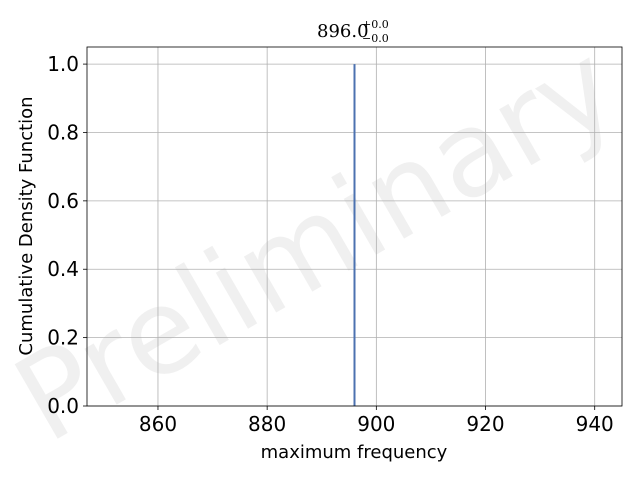 The image size is (640, 480). Describe the element at coordinates (63, 235) in the screenshot. I see `y-tick-labels: 0.0 0.2 0.4 0.6 0.8 1.0` at that location.